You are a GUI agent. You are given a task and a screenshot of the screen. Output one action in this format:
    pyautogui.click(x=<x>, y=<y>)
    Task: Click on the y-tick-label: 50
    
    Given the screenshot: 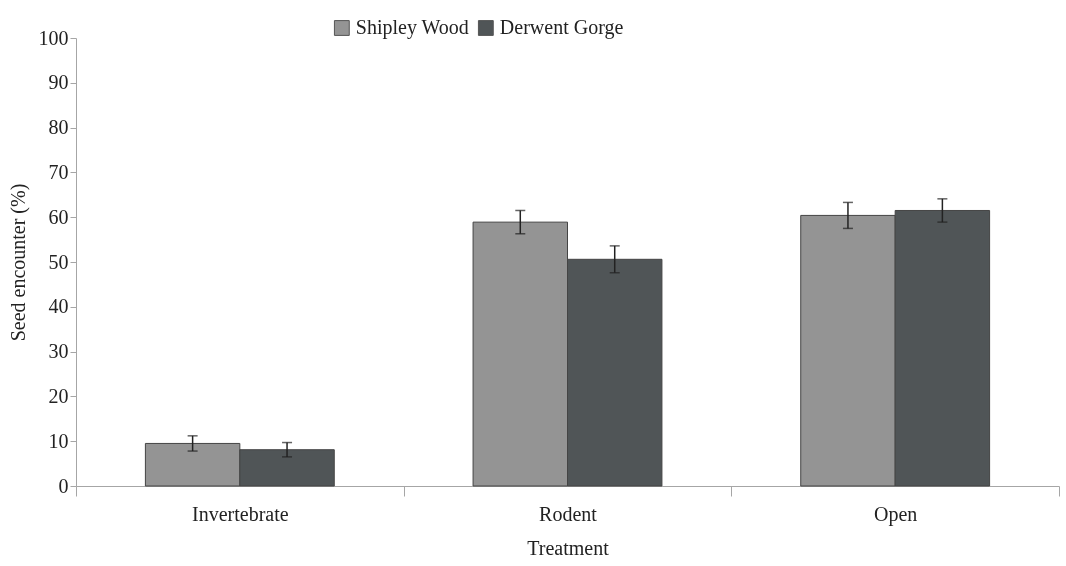 What is the action you would take?
    pyautogui.click(x=58, y=261)
    